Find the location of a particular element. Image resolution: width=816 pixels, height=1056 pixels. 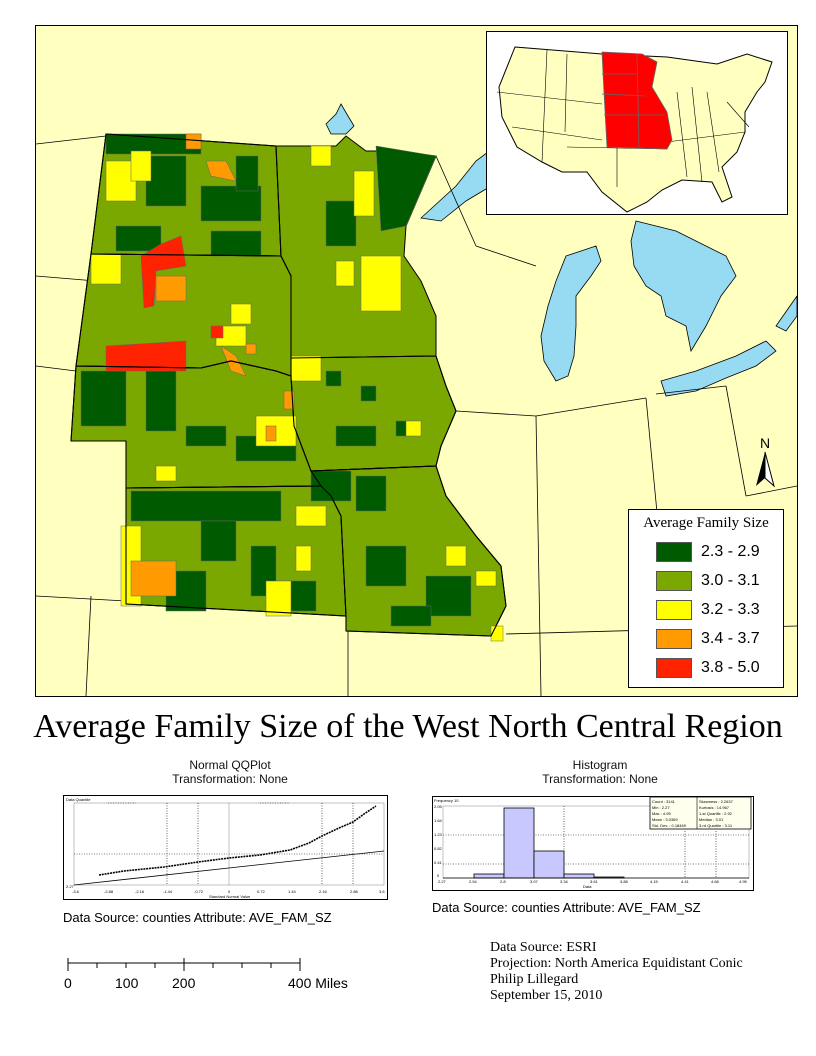

legend-item: 3.0 - 3.1 is located at coordinates (708, 581).